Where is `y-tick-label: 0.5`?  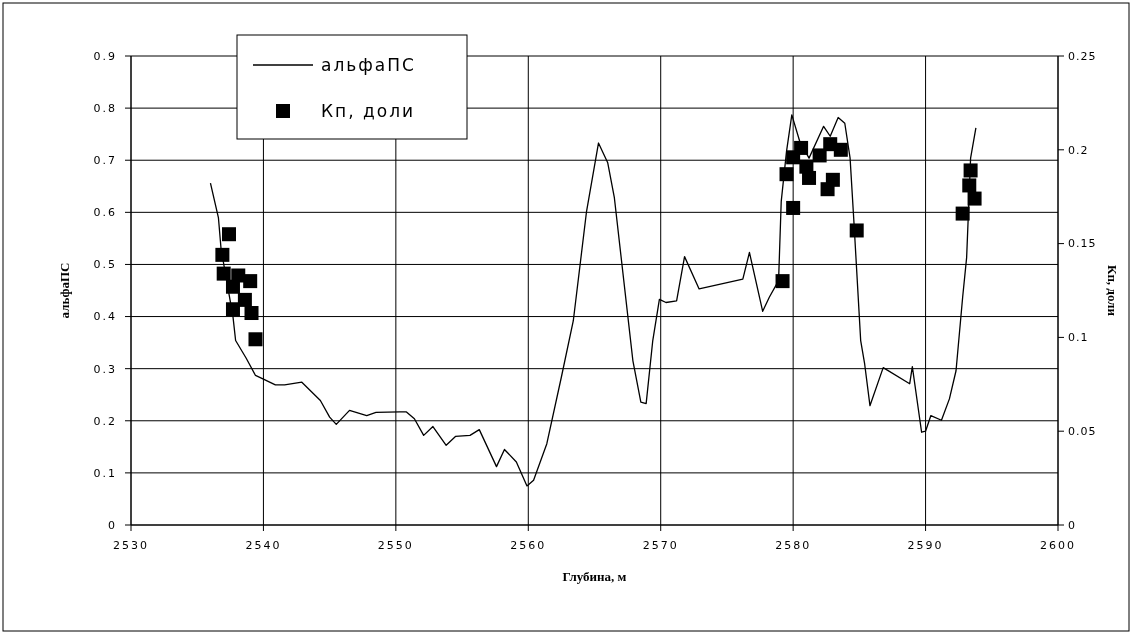
y-tick-label: 0.5 is located at coordinates (105, 265).